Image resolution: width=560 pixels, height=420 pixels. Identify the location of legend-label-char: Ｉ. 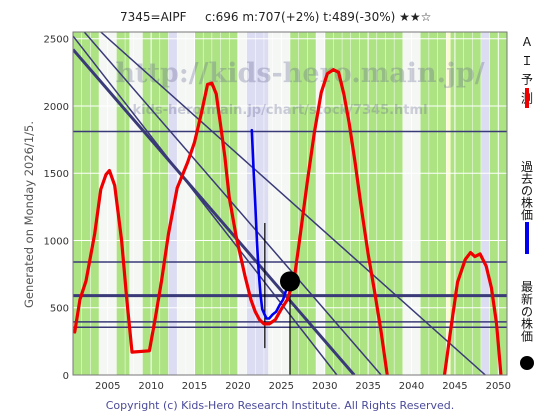
(527, 61).